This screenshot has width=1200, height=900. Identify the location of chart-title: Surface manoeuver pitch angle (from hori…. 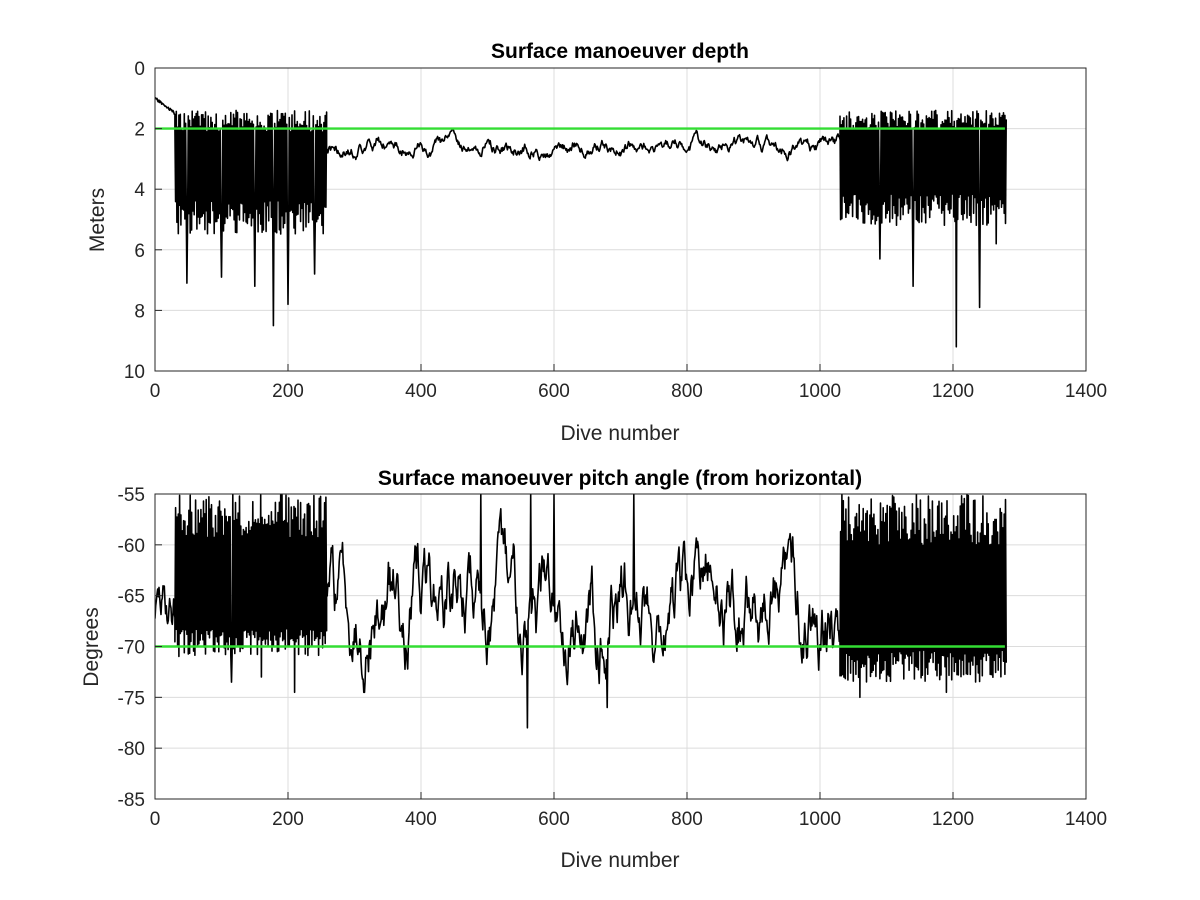
(620, 478).